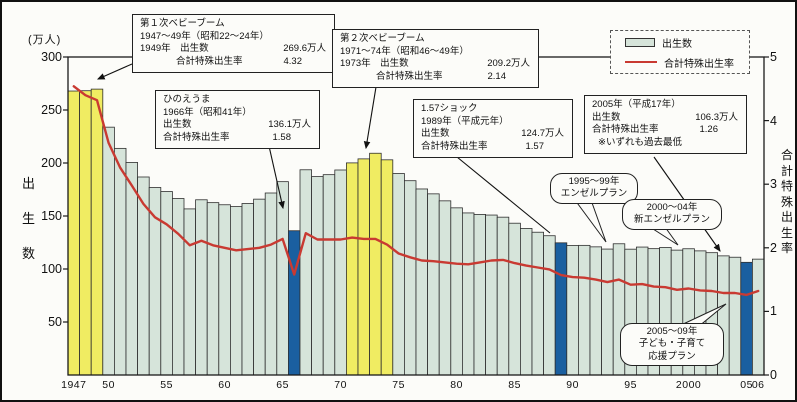 This screenshot has height=402, width=797. I want to click on annotation-title: 1.57ショック, so click(449, 108).